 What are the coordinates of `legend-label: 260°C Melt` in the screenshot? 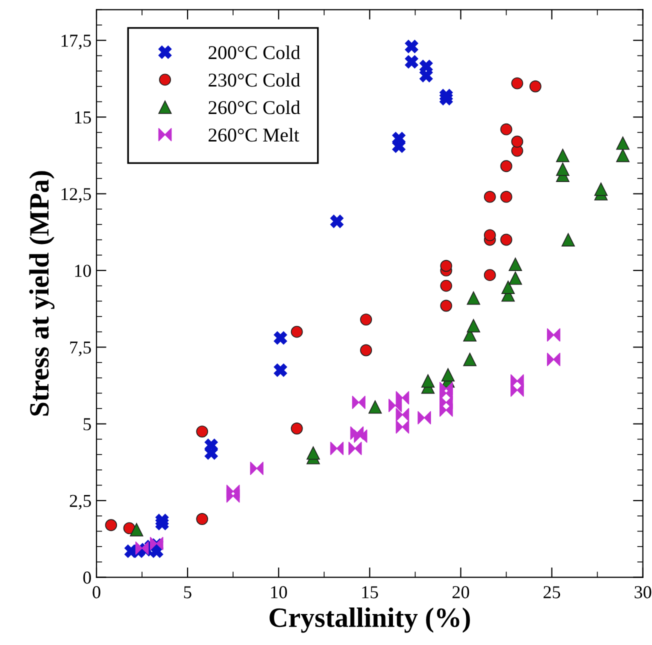 It's located at (254, 135).